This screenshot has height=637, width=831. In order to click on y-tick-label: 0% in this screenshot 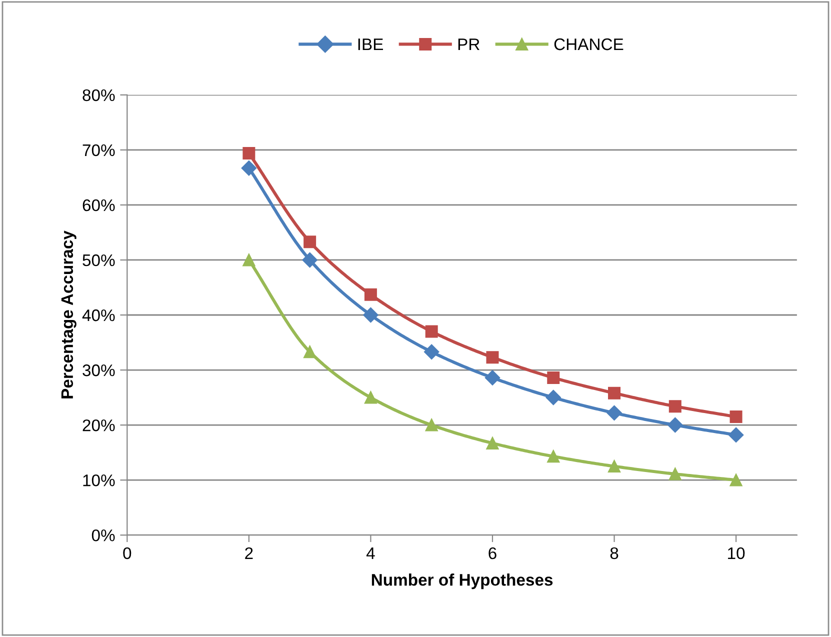, I will do `click(103, 535)`.